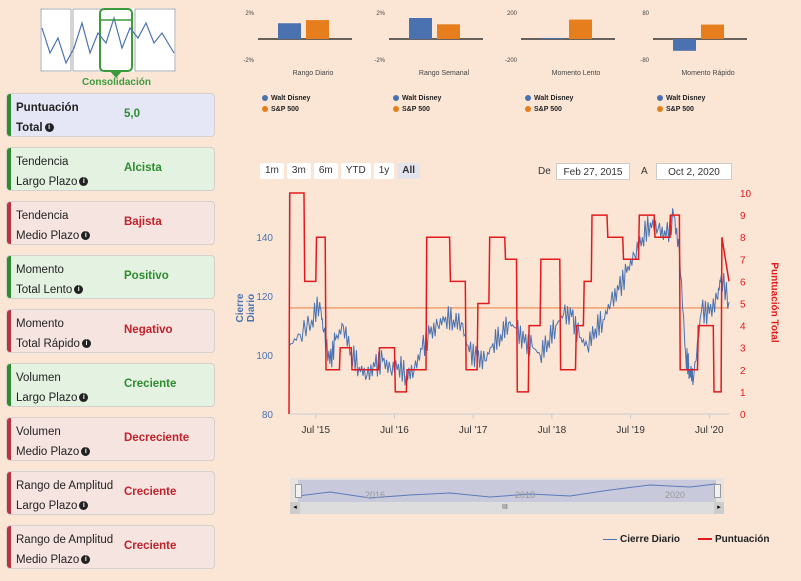 This screenshot has width=801, height=581. What do you see at coordinates (143, 222) in the screenshot?
I see `card-value: Bajista` at bounding box center [143, 222].